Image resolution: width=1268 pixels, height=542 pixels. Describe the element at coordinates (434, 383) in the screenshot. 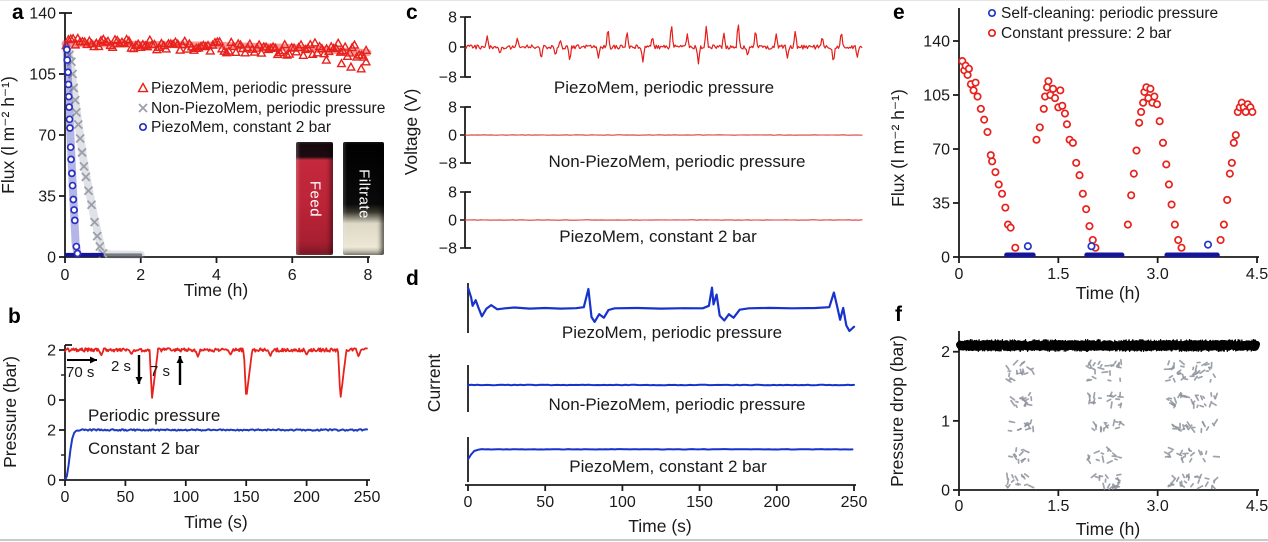

I see `svg-text: Current` at that location.